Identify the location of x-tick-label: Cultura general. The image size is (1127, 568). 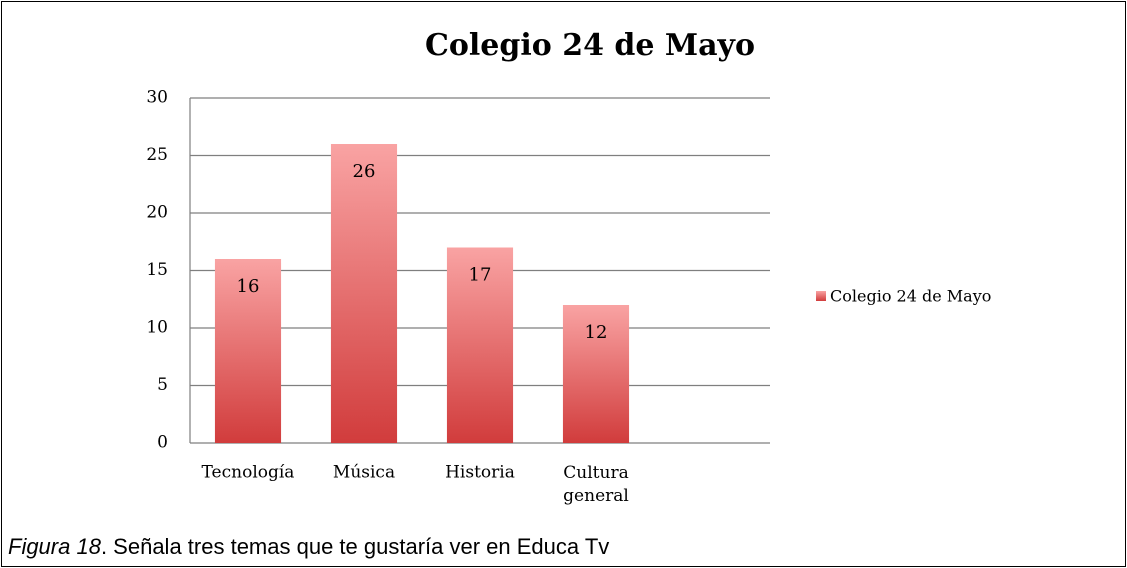
(596, 484).